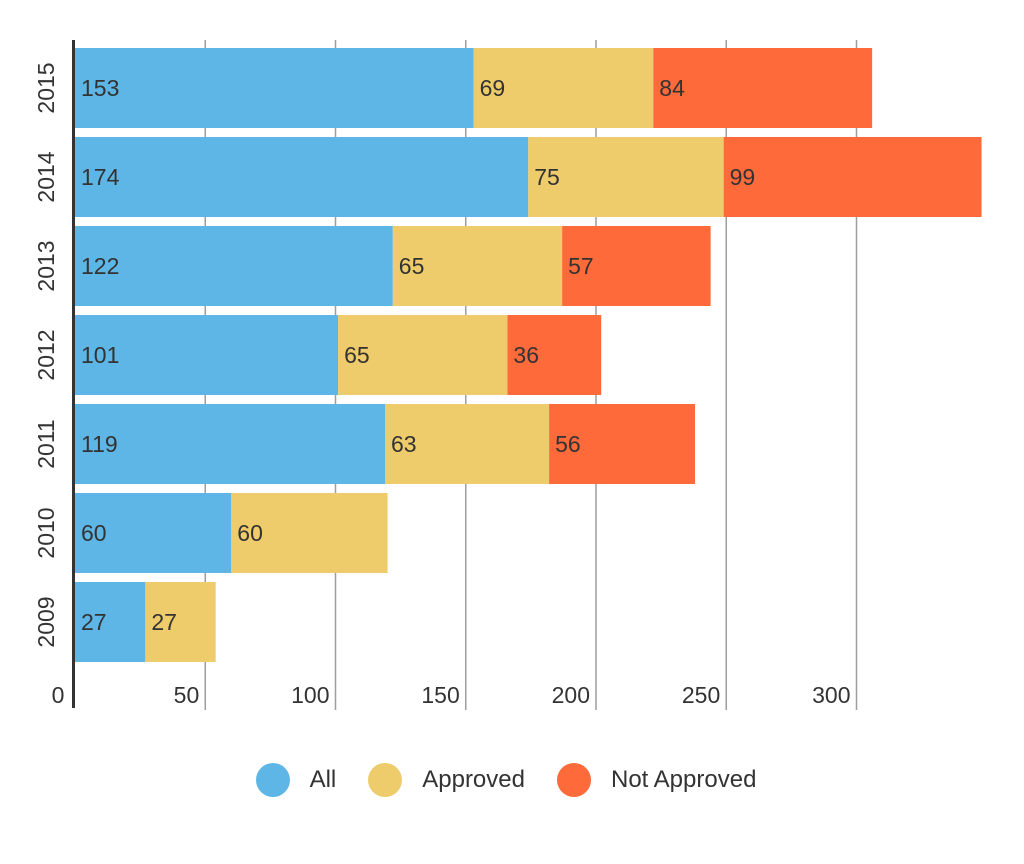 This screenshot has height=864, width=1024. What do you see at coordinates (571, 695) in the screenshot?
I see `x-tick-label: 200` at bounding box center [571, 695].